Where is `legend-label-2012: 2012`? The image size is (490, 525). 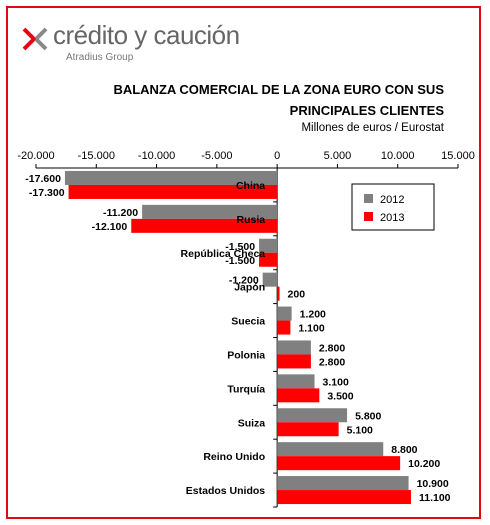
legend-label-2012: 2012 is located at coordinates (392, 200).